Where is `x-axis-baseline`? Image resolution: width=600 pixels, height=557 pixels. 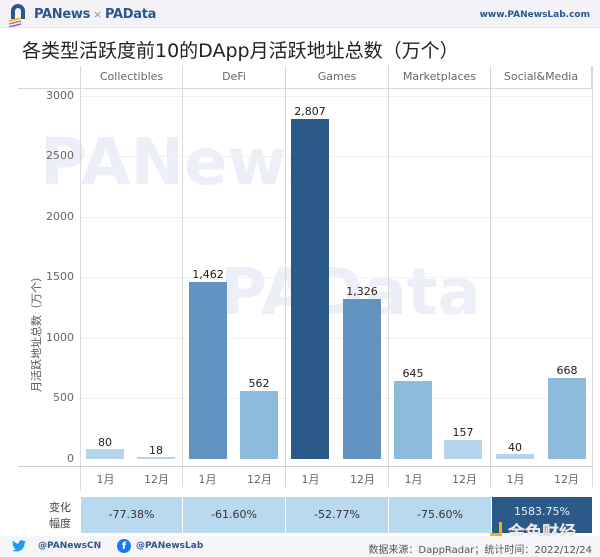 x-axis-baseline is located at coordinates (305, 466).